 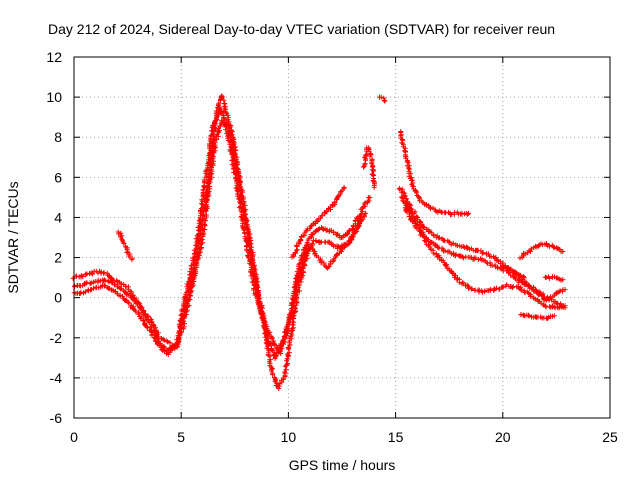 What do you see at coordinates (58, 137) in the screenshot?
I see `y-tick-label: 8` at bounding box center [58, 137].